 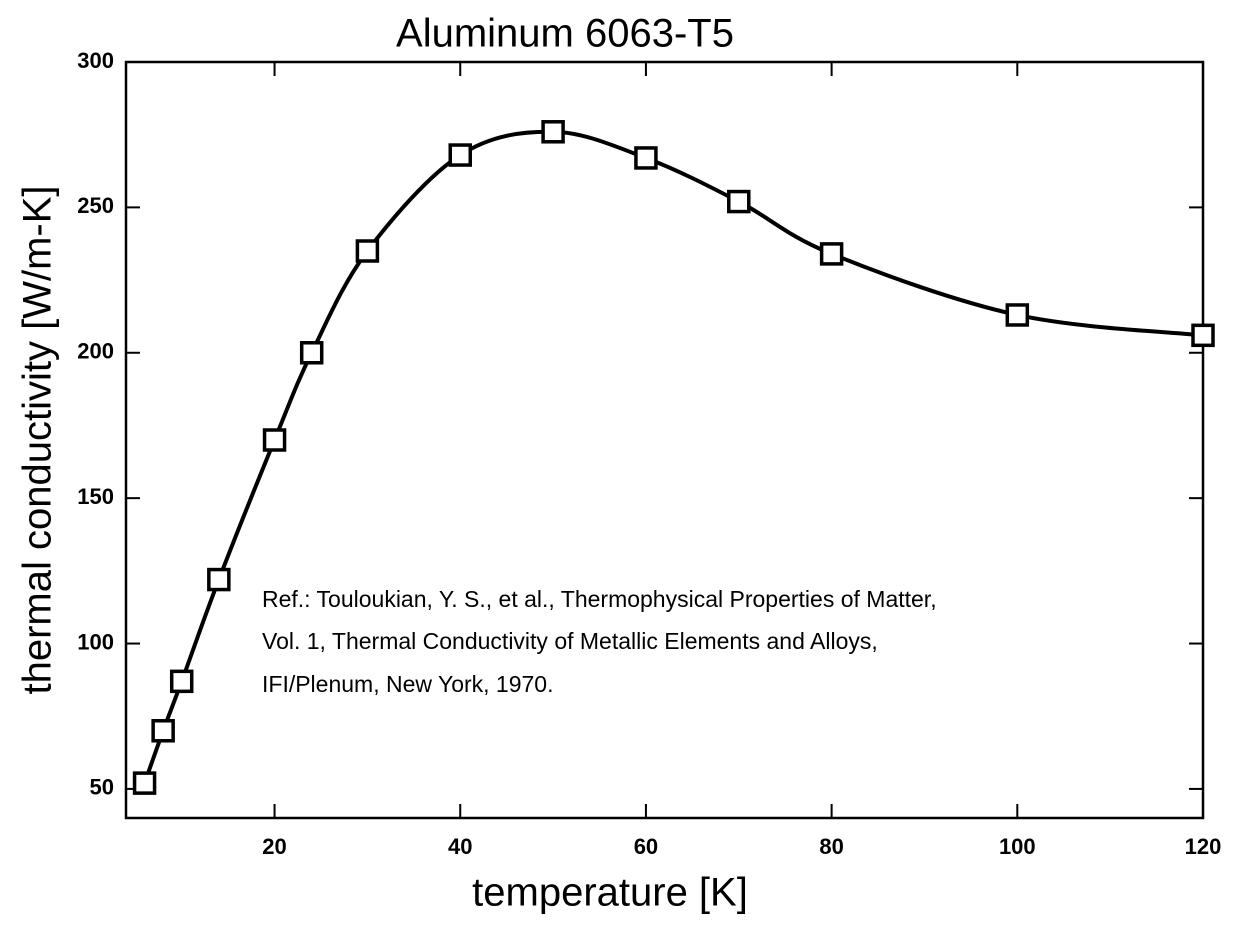 What do you see at coordinates (1203, 846) in the screenshot?
I see `x-tick-label: 120` at bounding box center [1203, 846].